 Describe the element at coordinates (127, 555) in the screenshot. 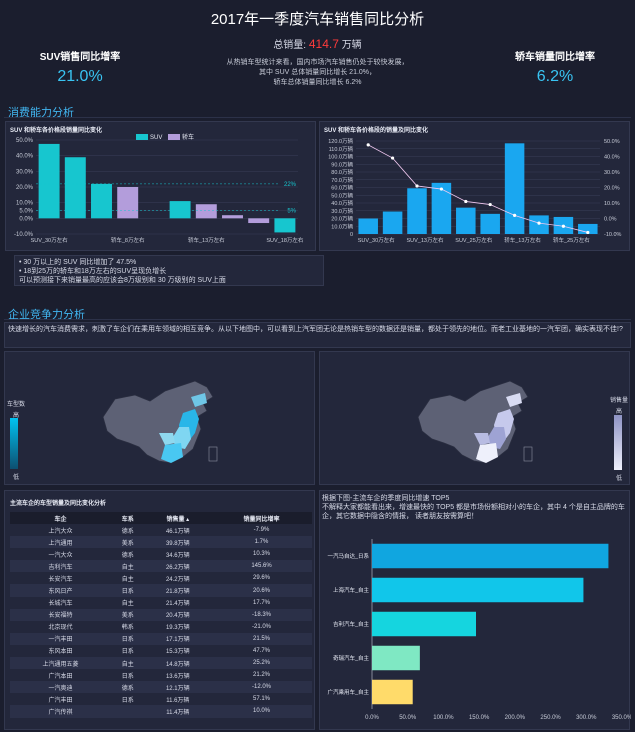

I see `table-cell: 德系` at that location.